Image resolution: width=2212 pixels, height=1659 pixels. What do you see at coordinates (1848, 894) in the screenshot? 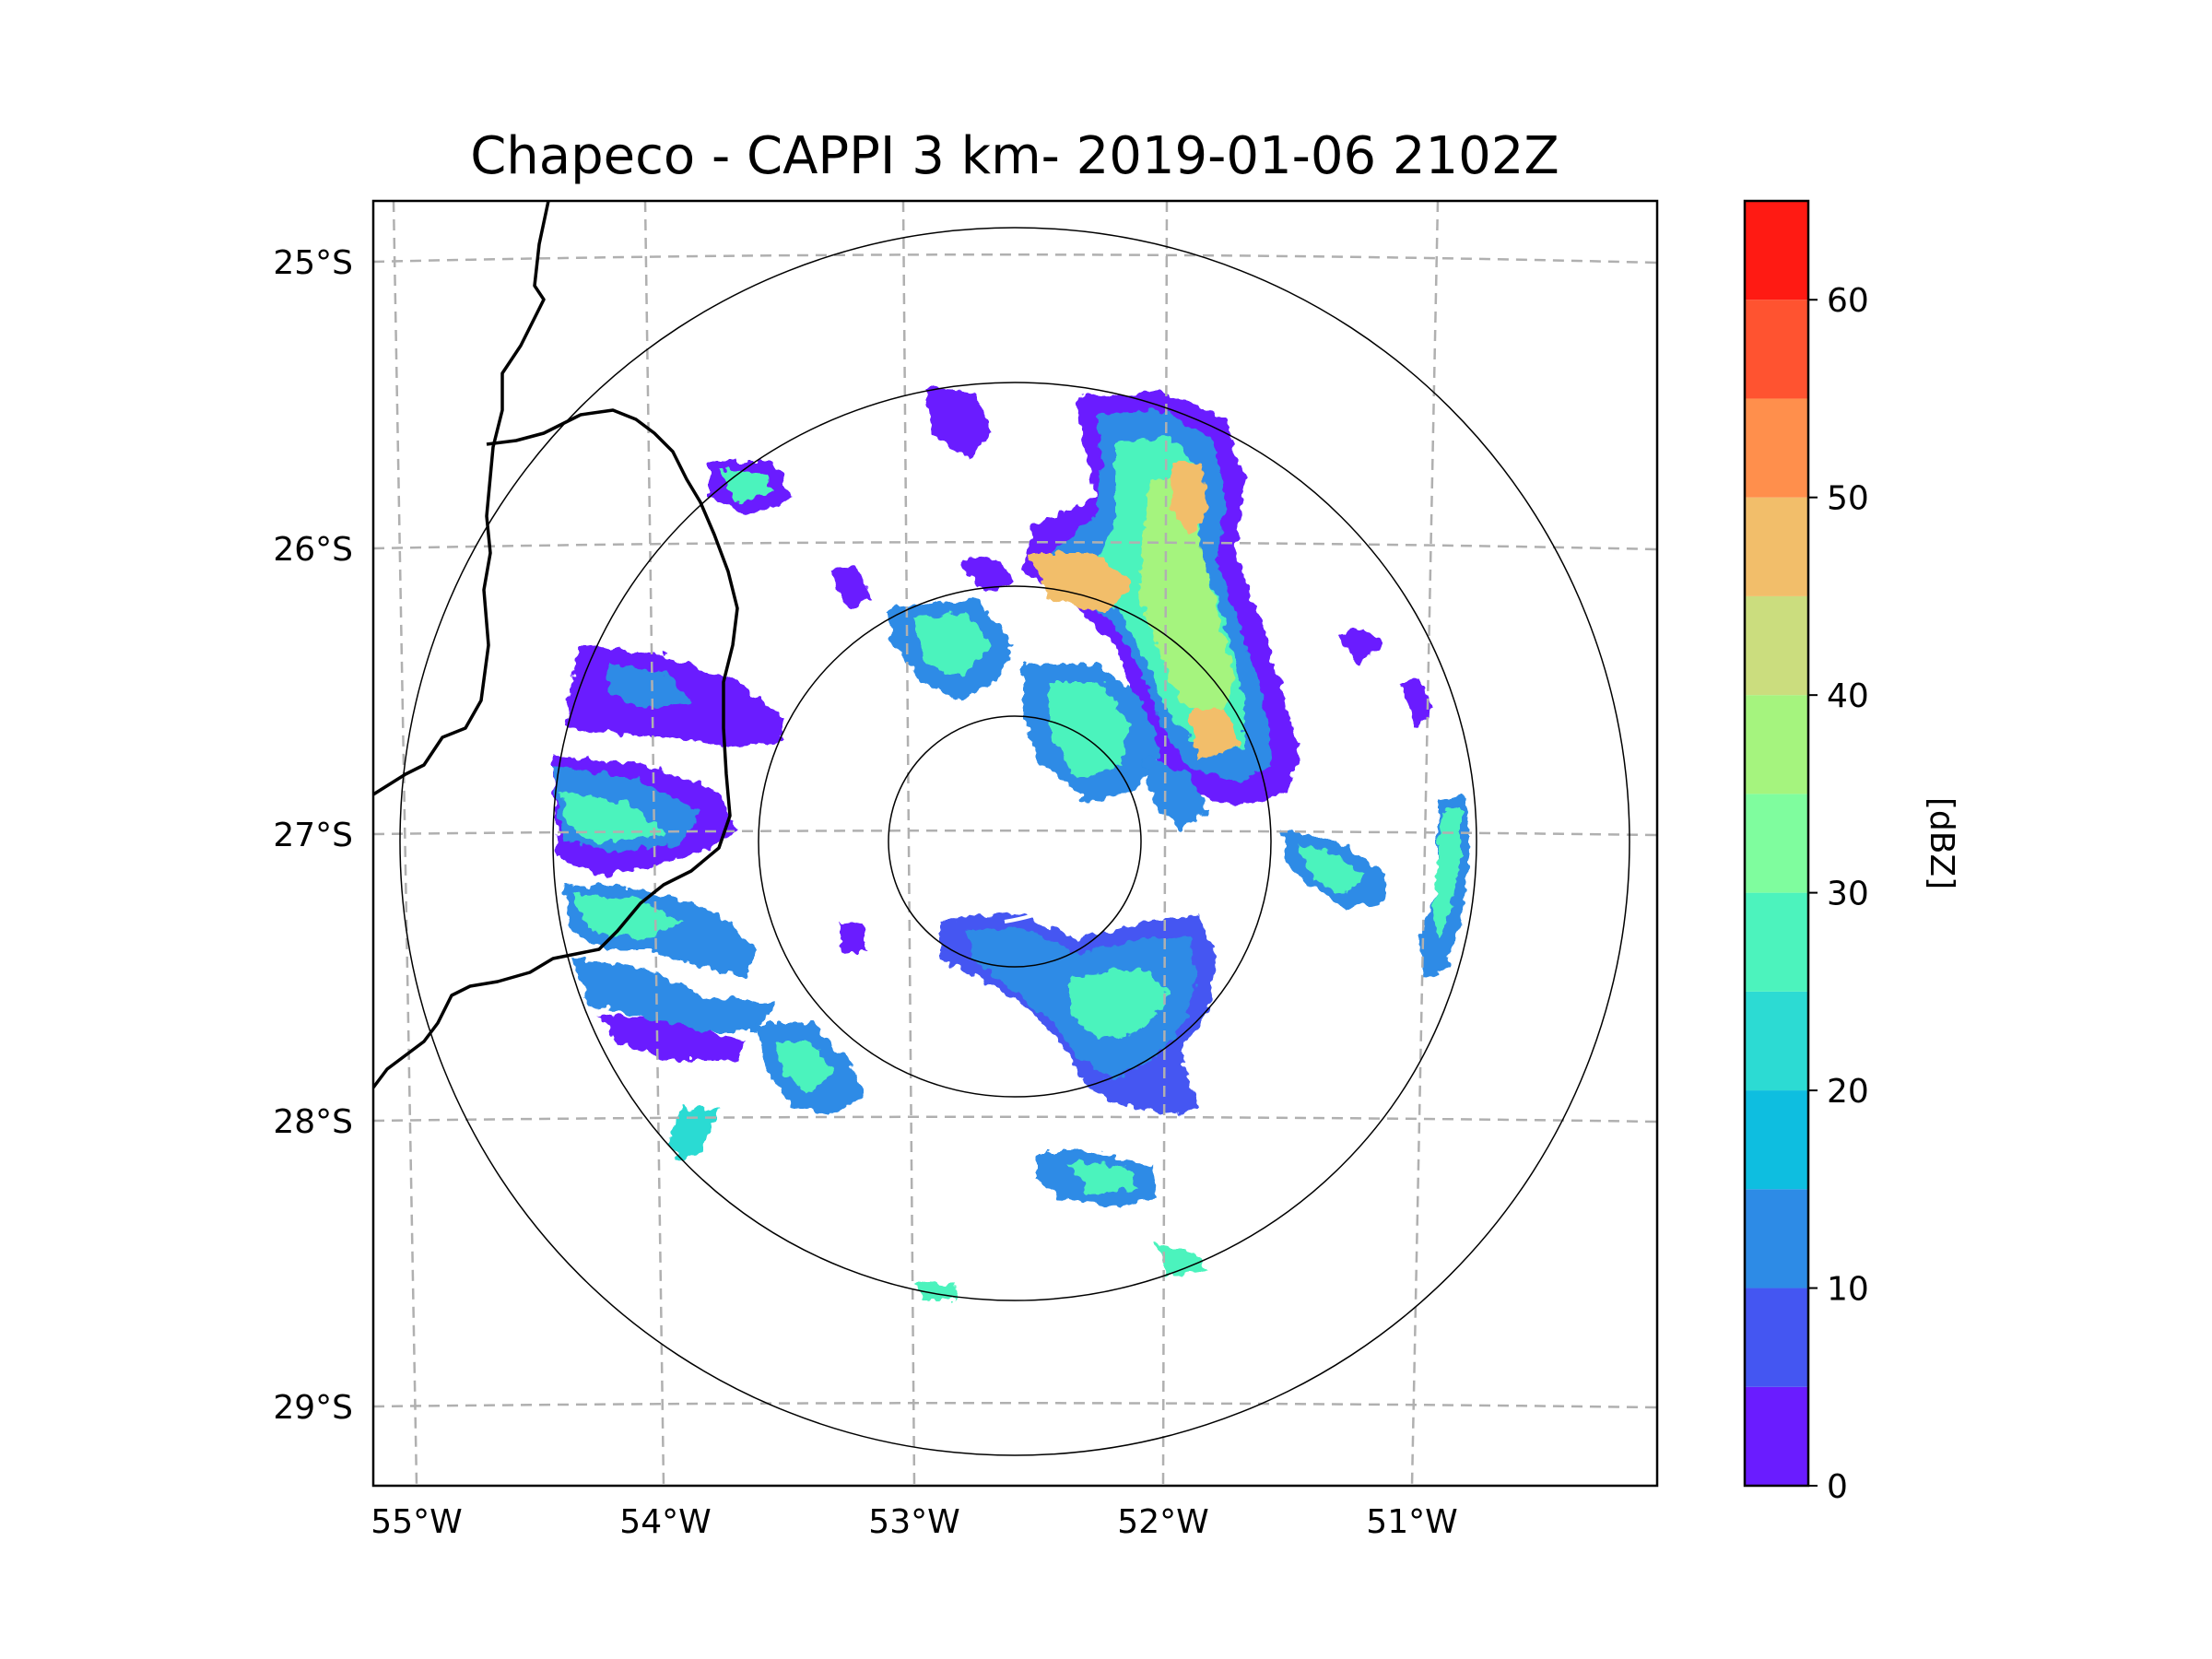
I see `colorbar-tick-label: 30` at bounding box center [1848, 894].